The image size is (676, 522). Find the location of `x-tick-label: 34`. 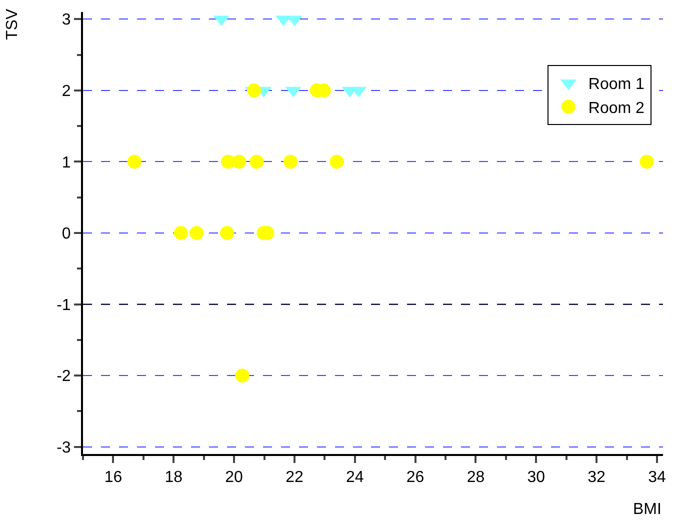

x-tick-label: 34 is located at coordinates (657, 477).